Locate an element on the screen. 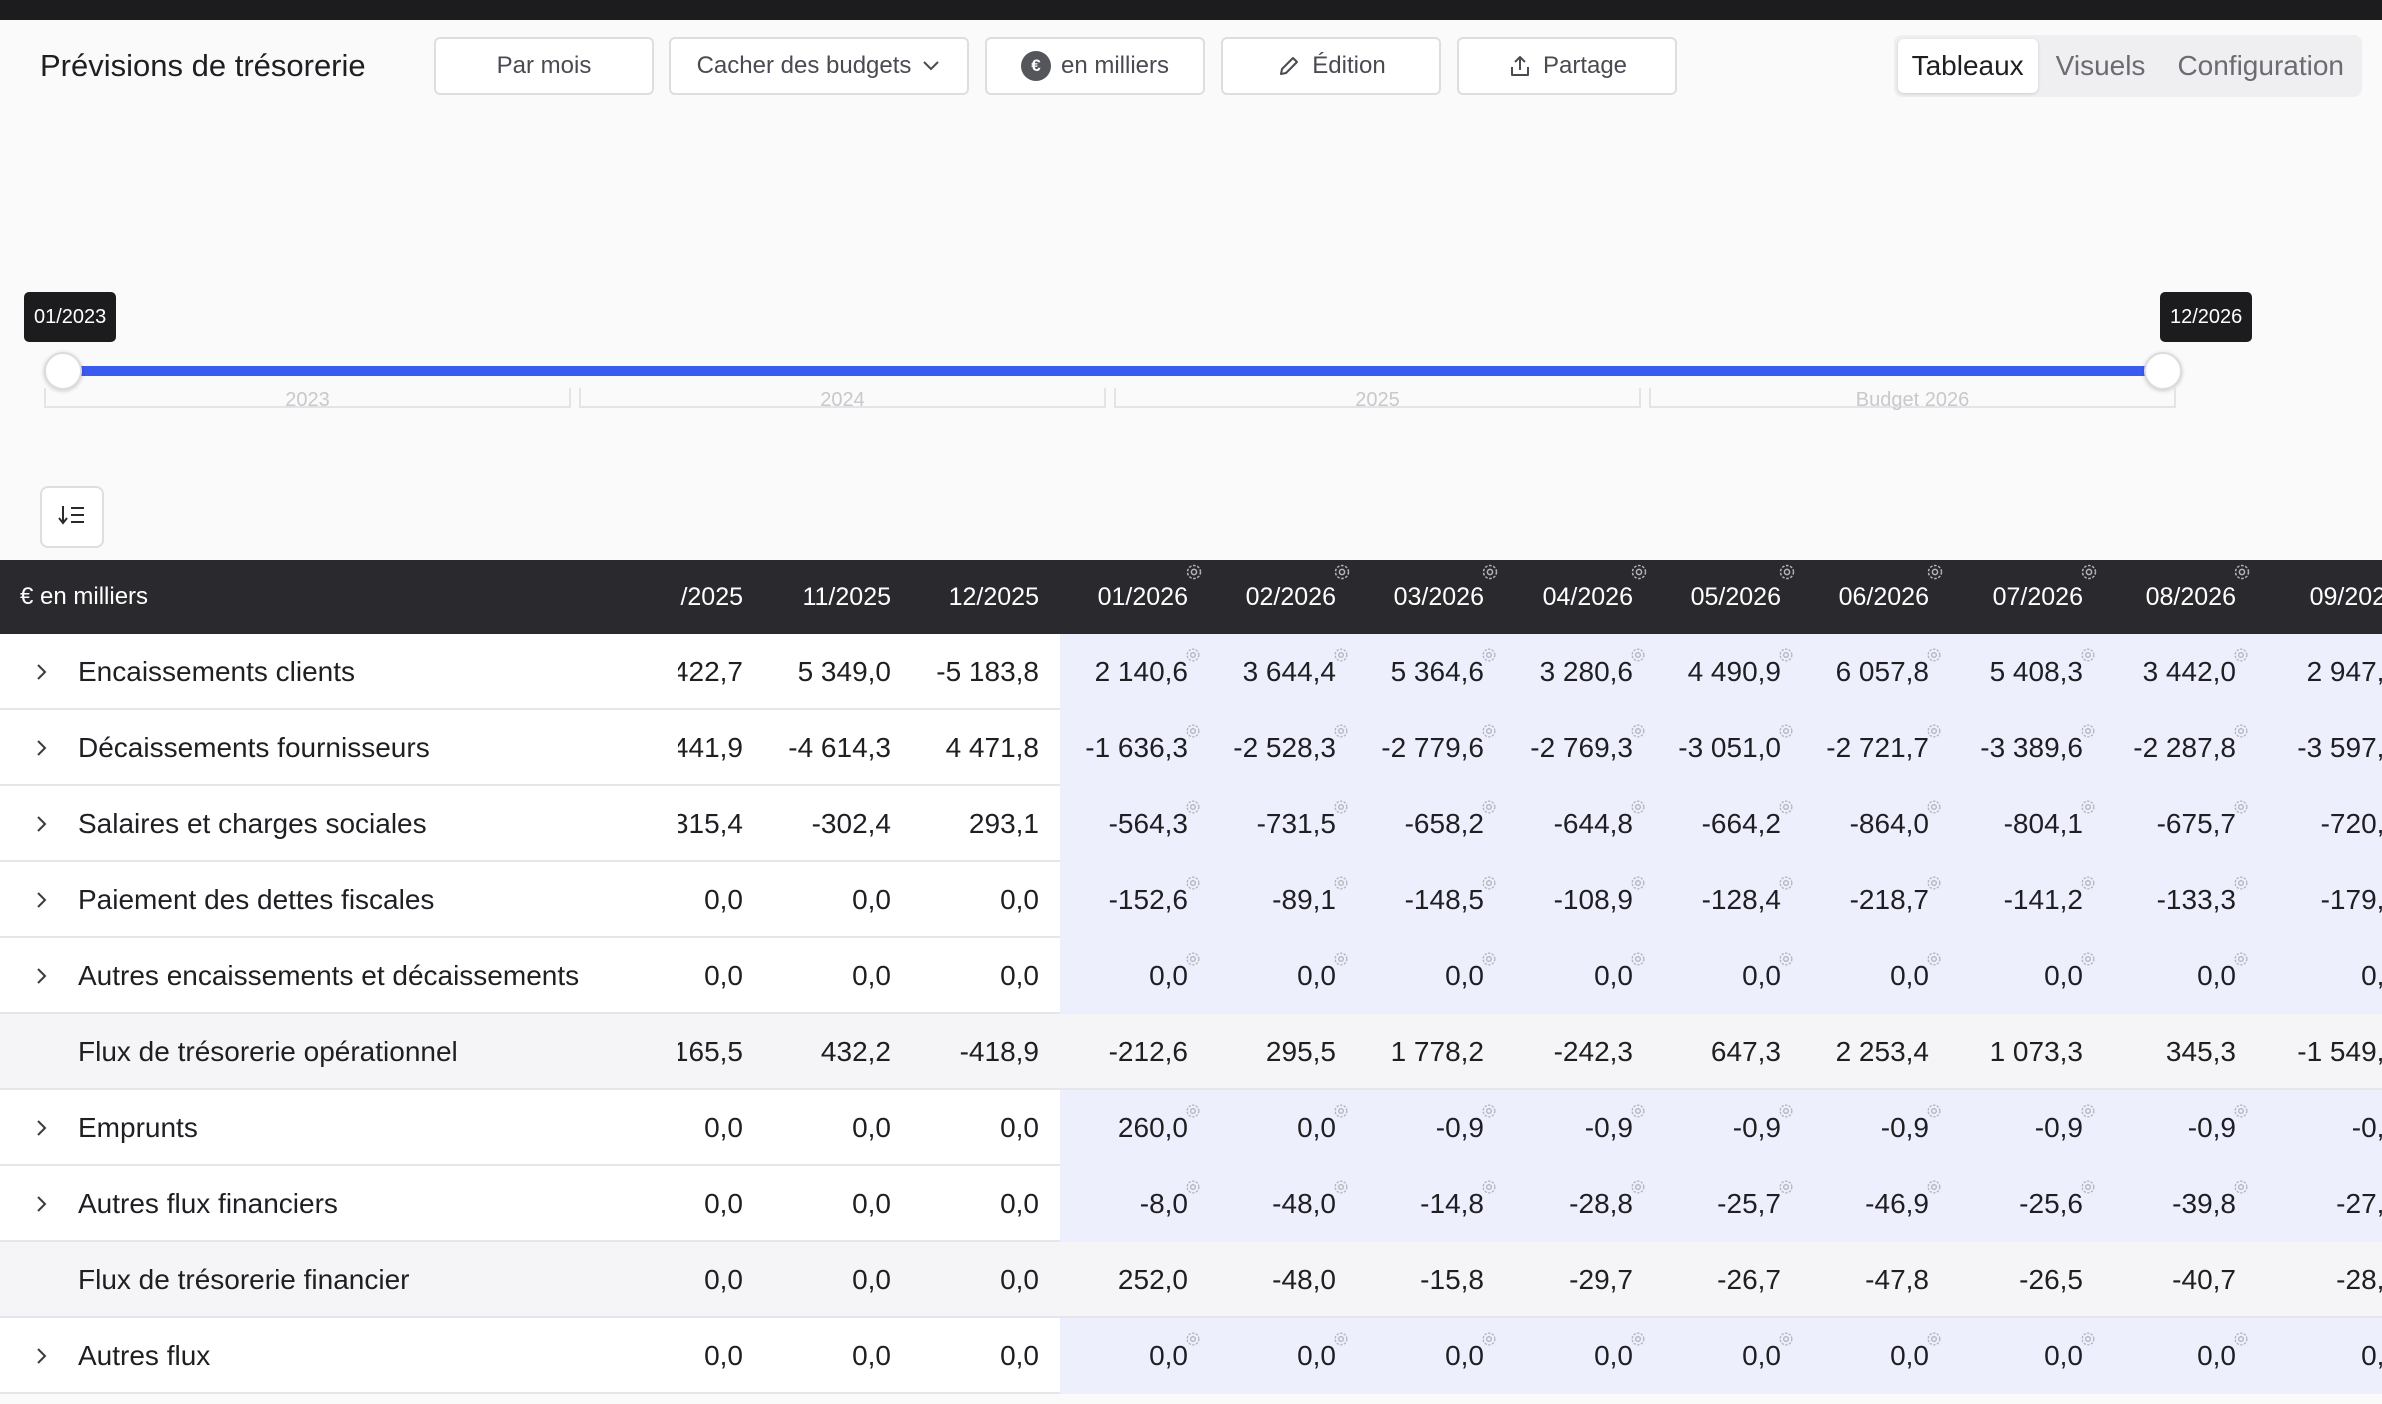 The image size is (2382, 1404). table-cell: -179,7 is located at coordinates (2351, 899).